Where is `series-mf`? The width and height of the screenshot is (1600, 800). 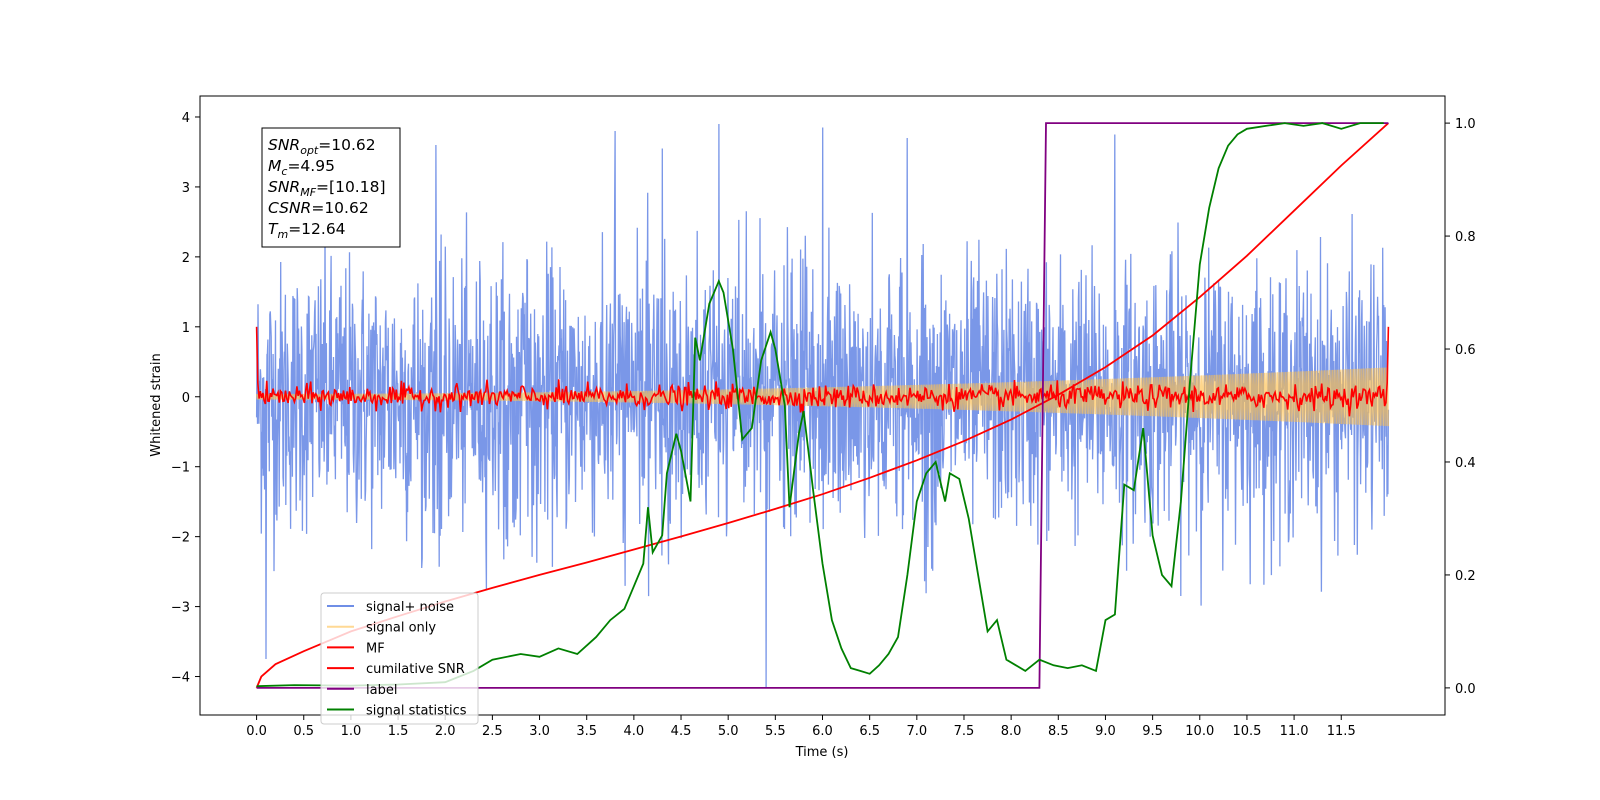 series-mf is located at coordinates (822, 371).